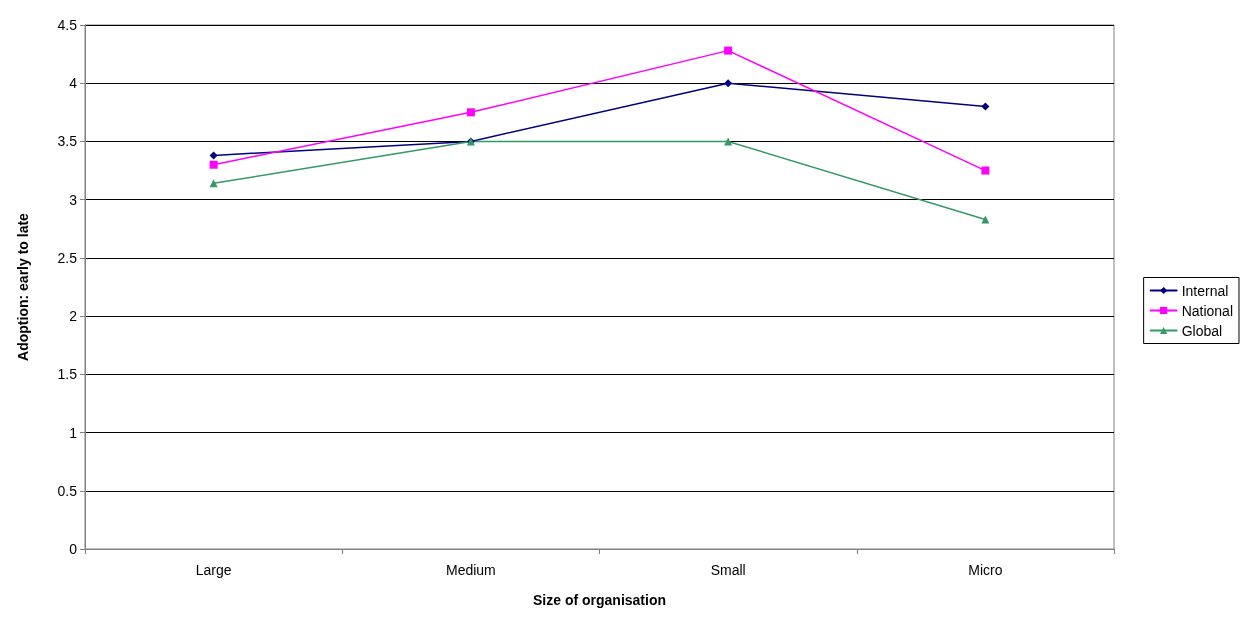 The image size is (1255, 621). I want to click on x-tick-label: Small, so click(728, 570).